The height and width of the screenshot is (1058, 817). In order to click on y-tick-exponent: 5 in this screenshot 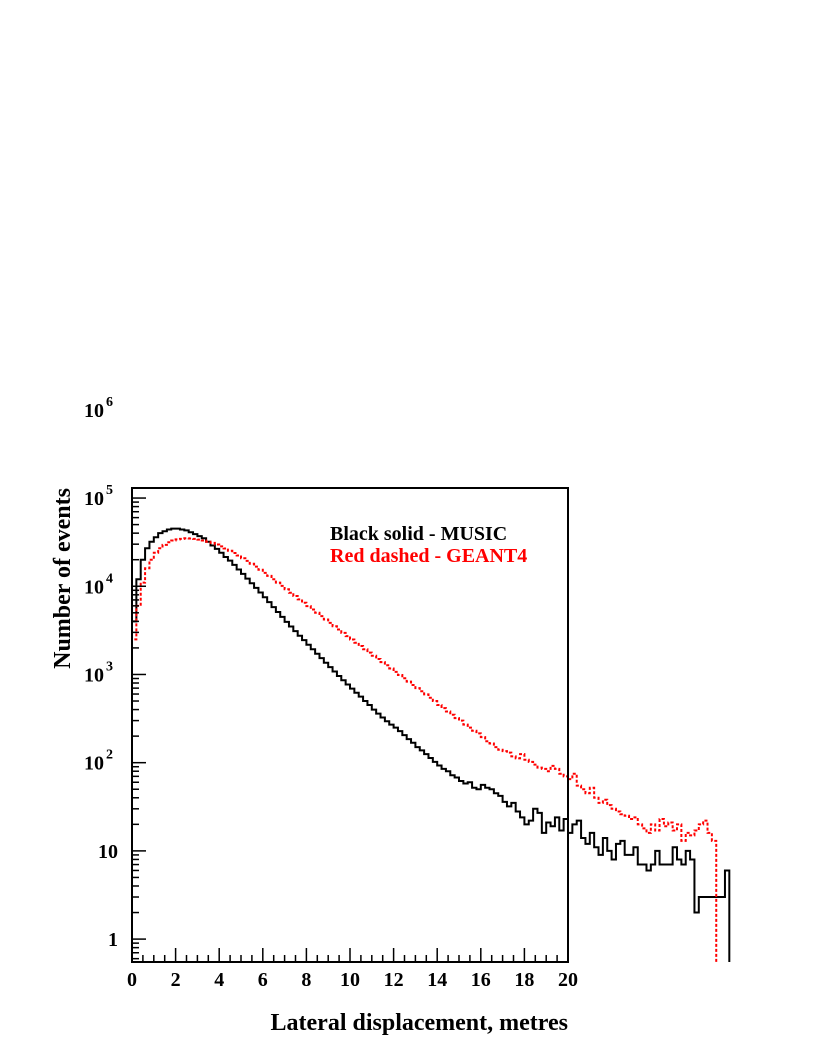, I will do `click(109, 490)`.